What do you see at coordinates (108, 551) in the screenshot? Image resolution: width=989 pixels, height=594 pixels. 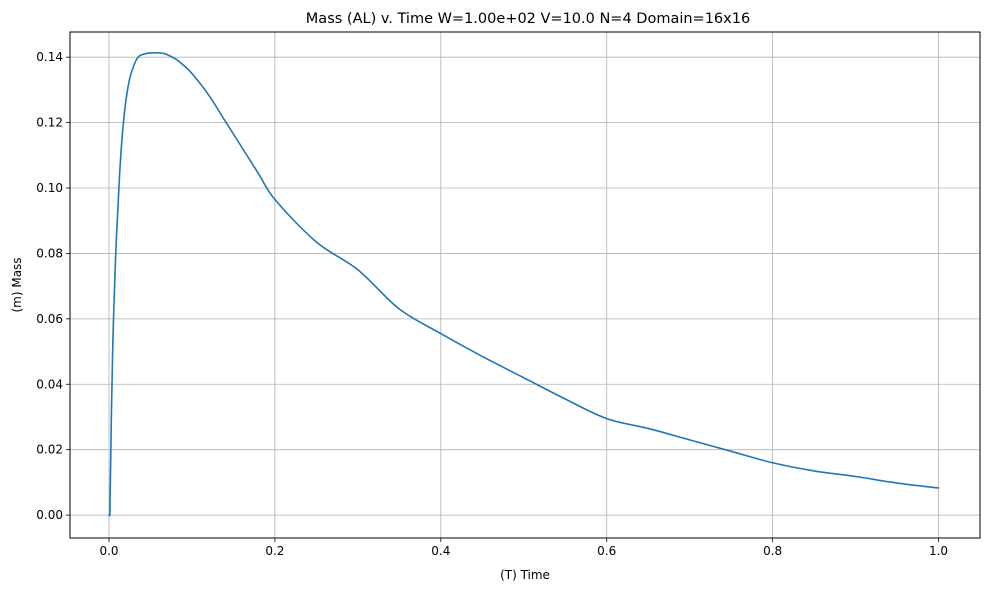 I see `x-tick-label: 0.0` at bounding box center [108, 551].